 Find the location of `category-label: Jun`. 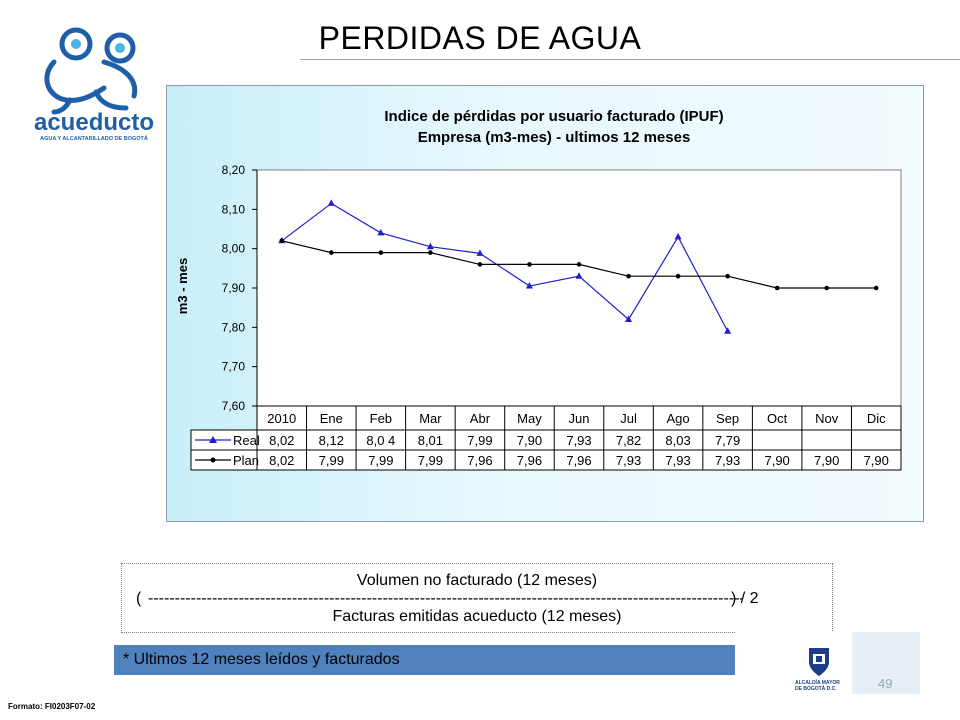

category-label: Jun is located at coordinates (579, 418).